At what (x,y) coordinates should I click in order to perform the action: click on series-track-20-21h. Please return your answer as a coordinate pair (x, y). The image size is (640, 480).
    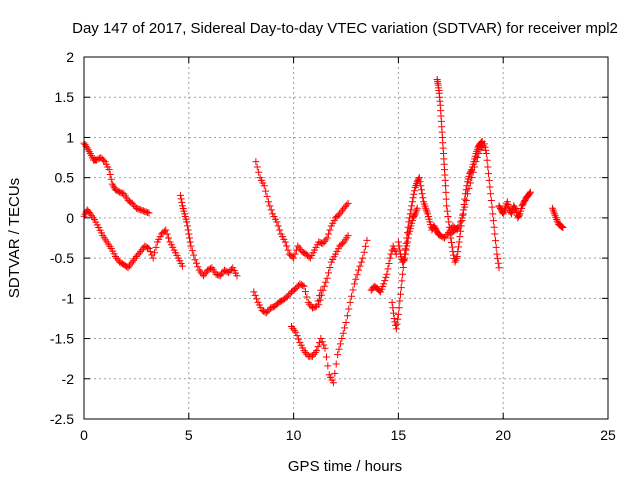
    Looking at the image, I should click on (514, 205).